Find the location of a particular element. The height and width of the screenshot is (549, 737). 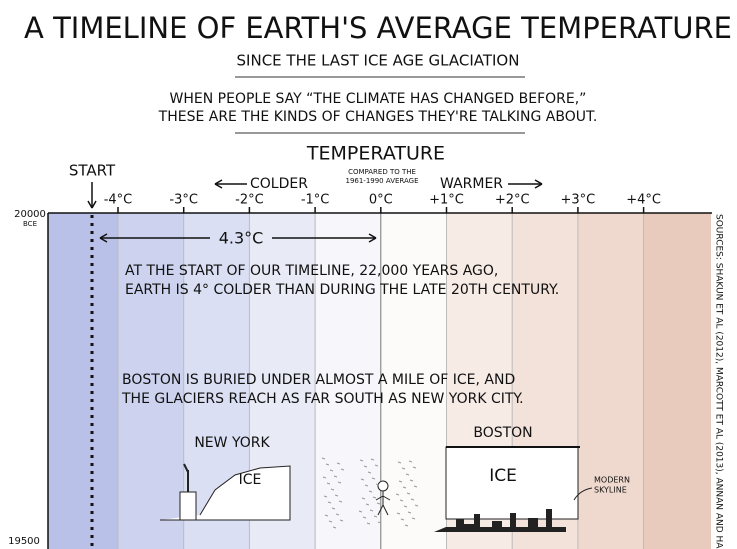

x-tick-label: +1°C is located at coordinates (446, 200).